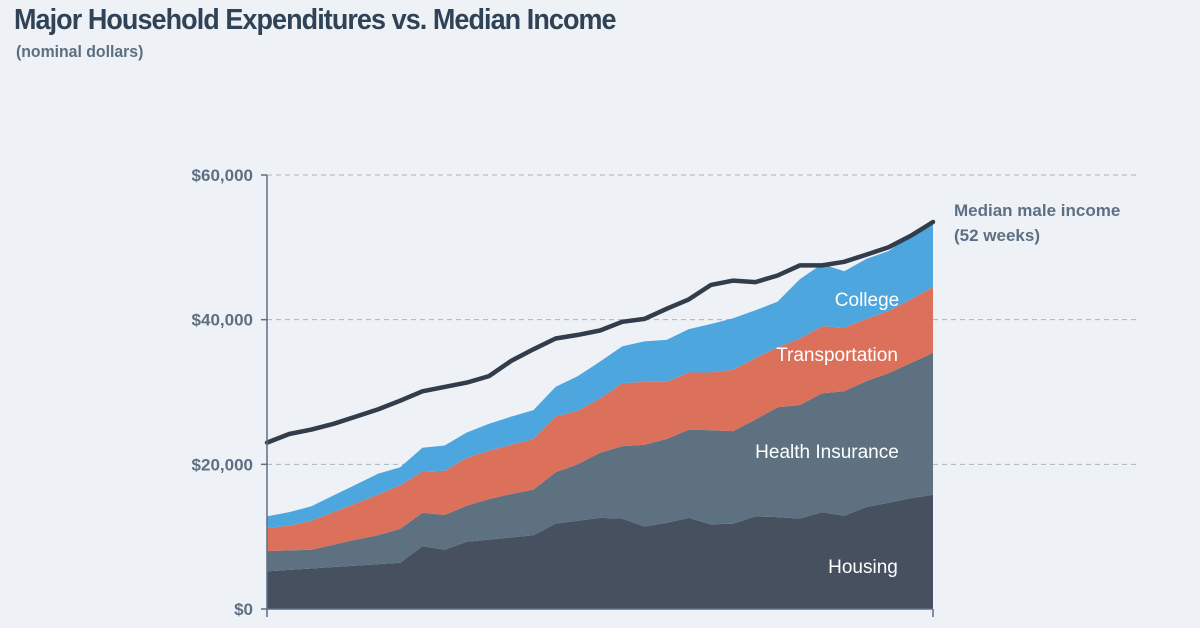  What do you see at coordinates (1037, 210) in the screenshot?
I see `income-label-line1: Median male income` at bounding box center [1037, 210].